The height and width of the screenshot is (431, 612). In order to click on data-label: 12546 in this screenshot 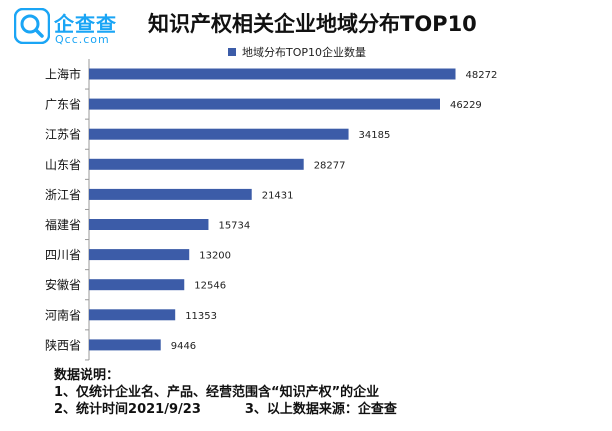, I will do `click(210, 286)`.